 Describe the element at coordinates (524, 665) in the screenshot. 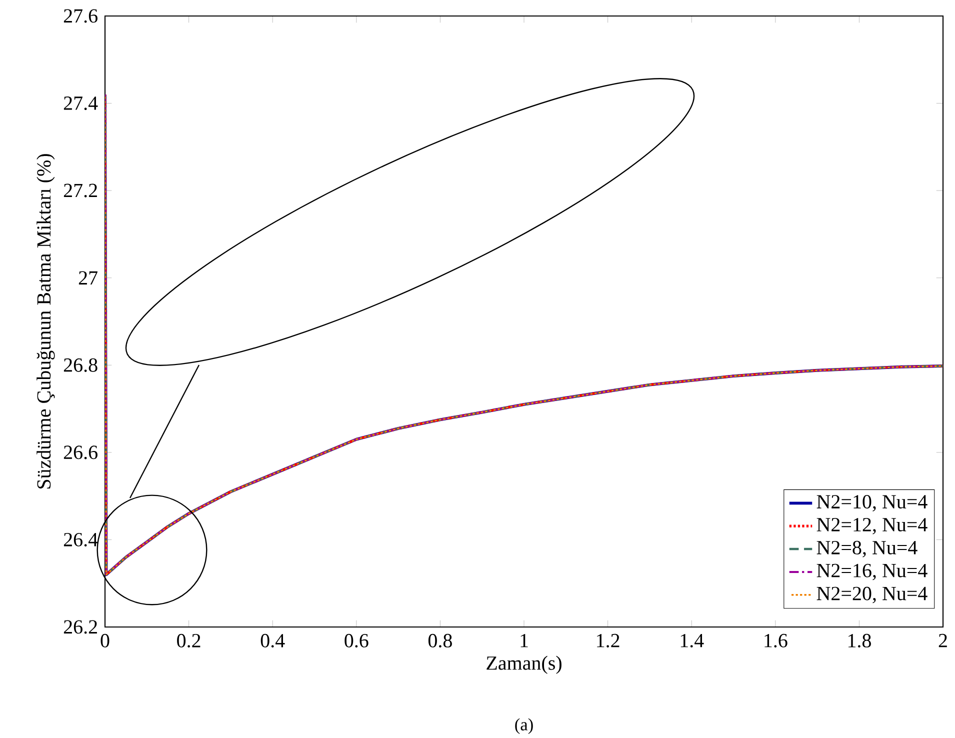

I see `x-axis-title: Zaman(s)` at that location.